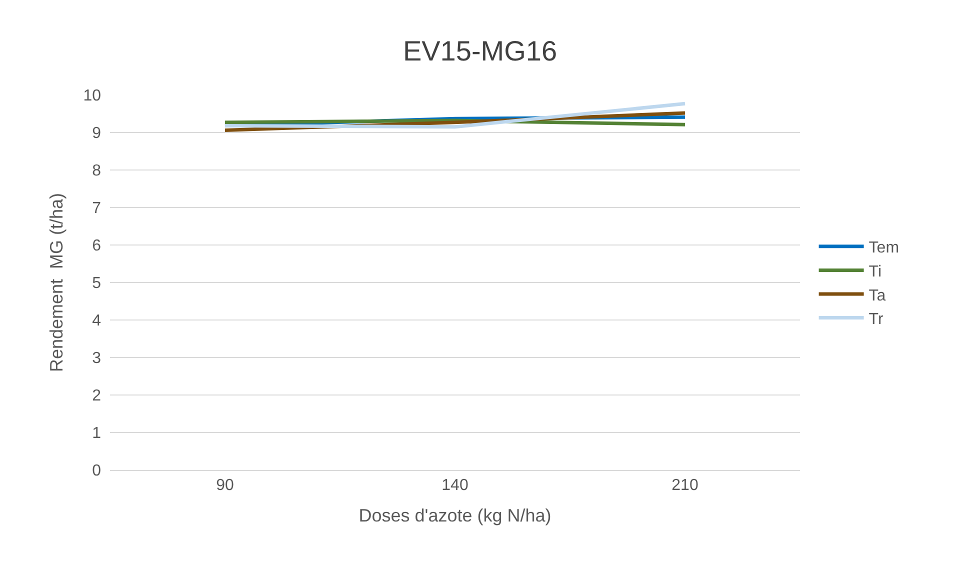 Image resolution: width=960 pixels, height=585 pixels. I want to click on y-tick-label: 0, so click(97, 471).